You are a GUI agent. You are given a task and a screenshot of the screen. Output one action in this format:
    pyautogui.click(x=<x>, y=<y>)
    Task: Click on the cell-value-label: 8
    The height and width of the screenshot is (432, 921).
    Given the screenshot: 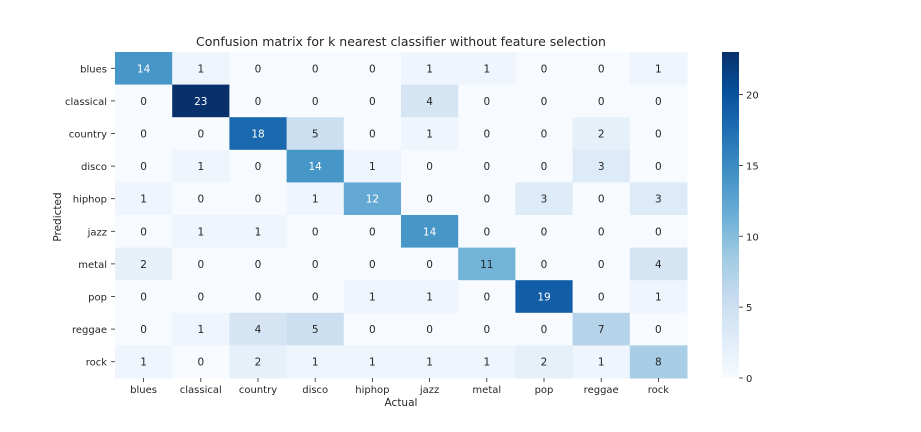 What is the action you would take?
    pyautogui.click(x=658, y=363)
    